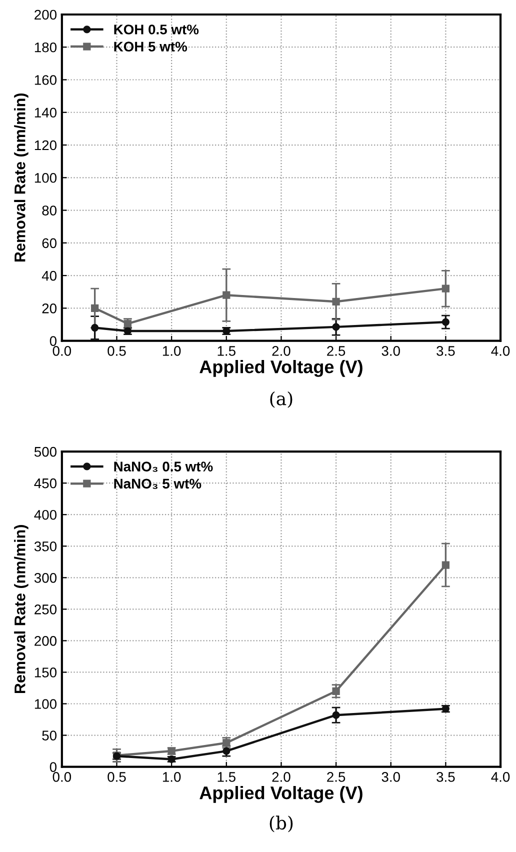 This screenshot has width=516, height=852. Describe the element at coordinates (156, 29) in the screenshot. I see `legend-label: KOH 0.5 wt%` at that location.